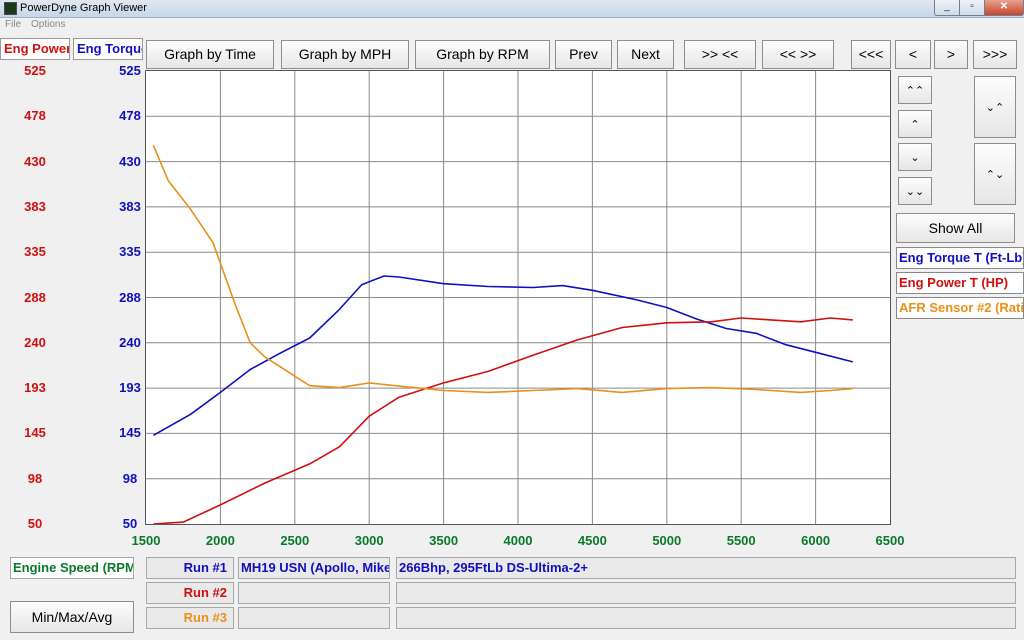 Image resolution: width=1024 pixels, height=640 pixels. Describe the element at coordinates (190, 593) in the screenshot. I see `run2-label: Run #2` at that location.